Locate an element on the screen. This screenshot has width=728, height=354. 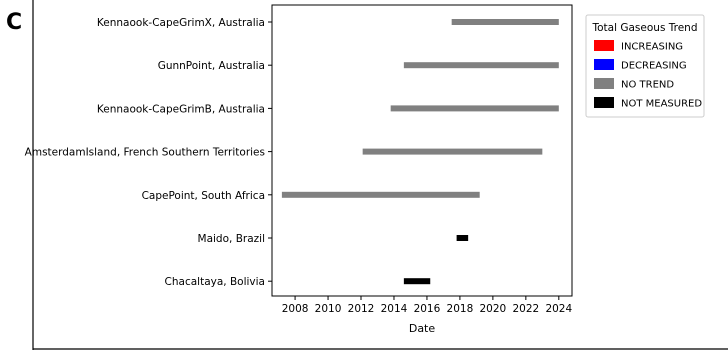
y-tick-label: CapePoint, South Africa is located at coordinates (203, 196).